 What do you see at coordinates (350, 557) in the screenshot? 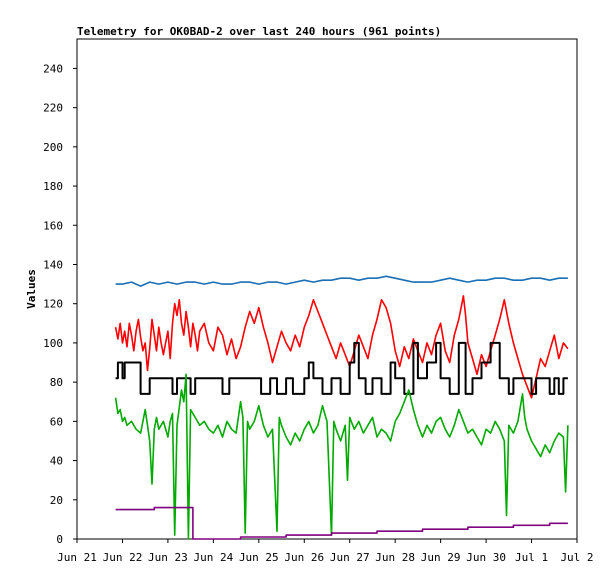
I see `x-tick-label: Jun 27` at bounding box center [350, 557].